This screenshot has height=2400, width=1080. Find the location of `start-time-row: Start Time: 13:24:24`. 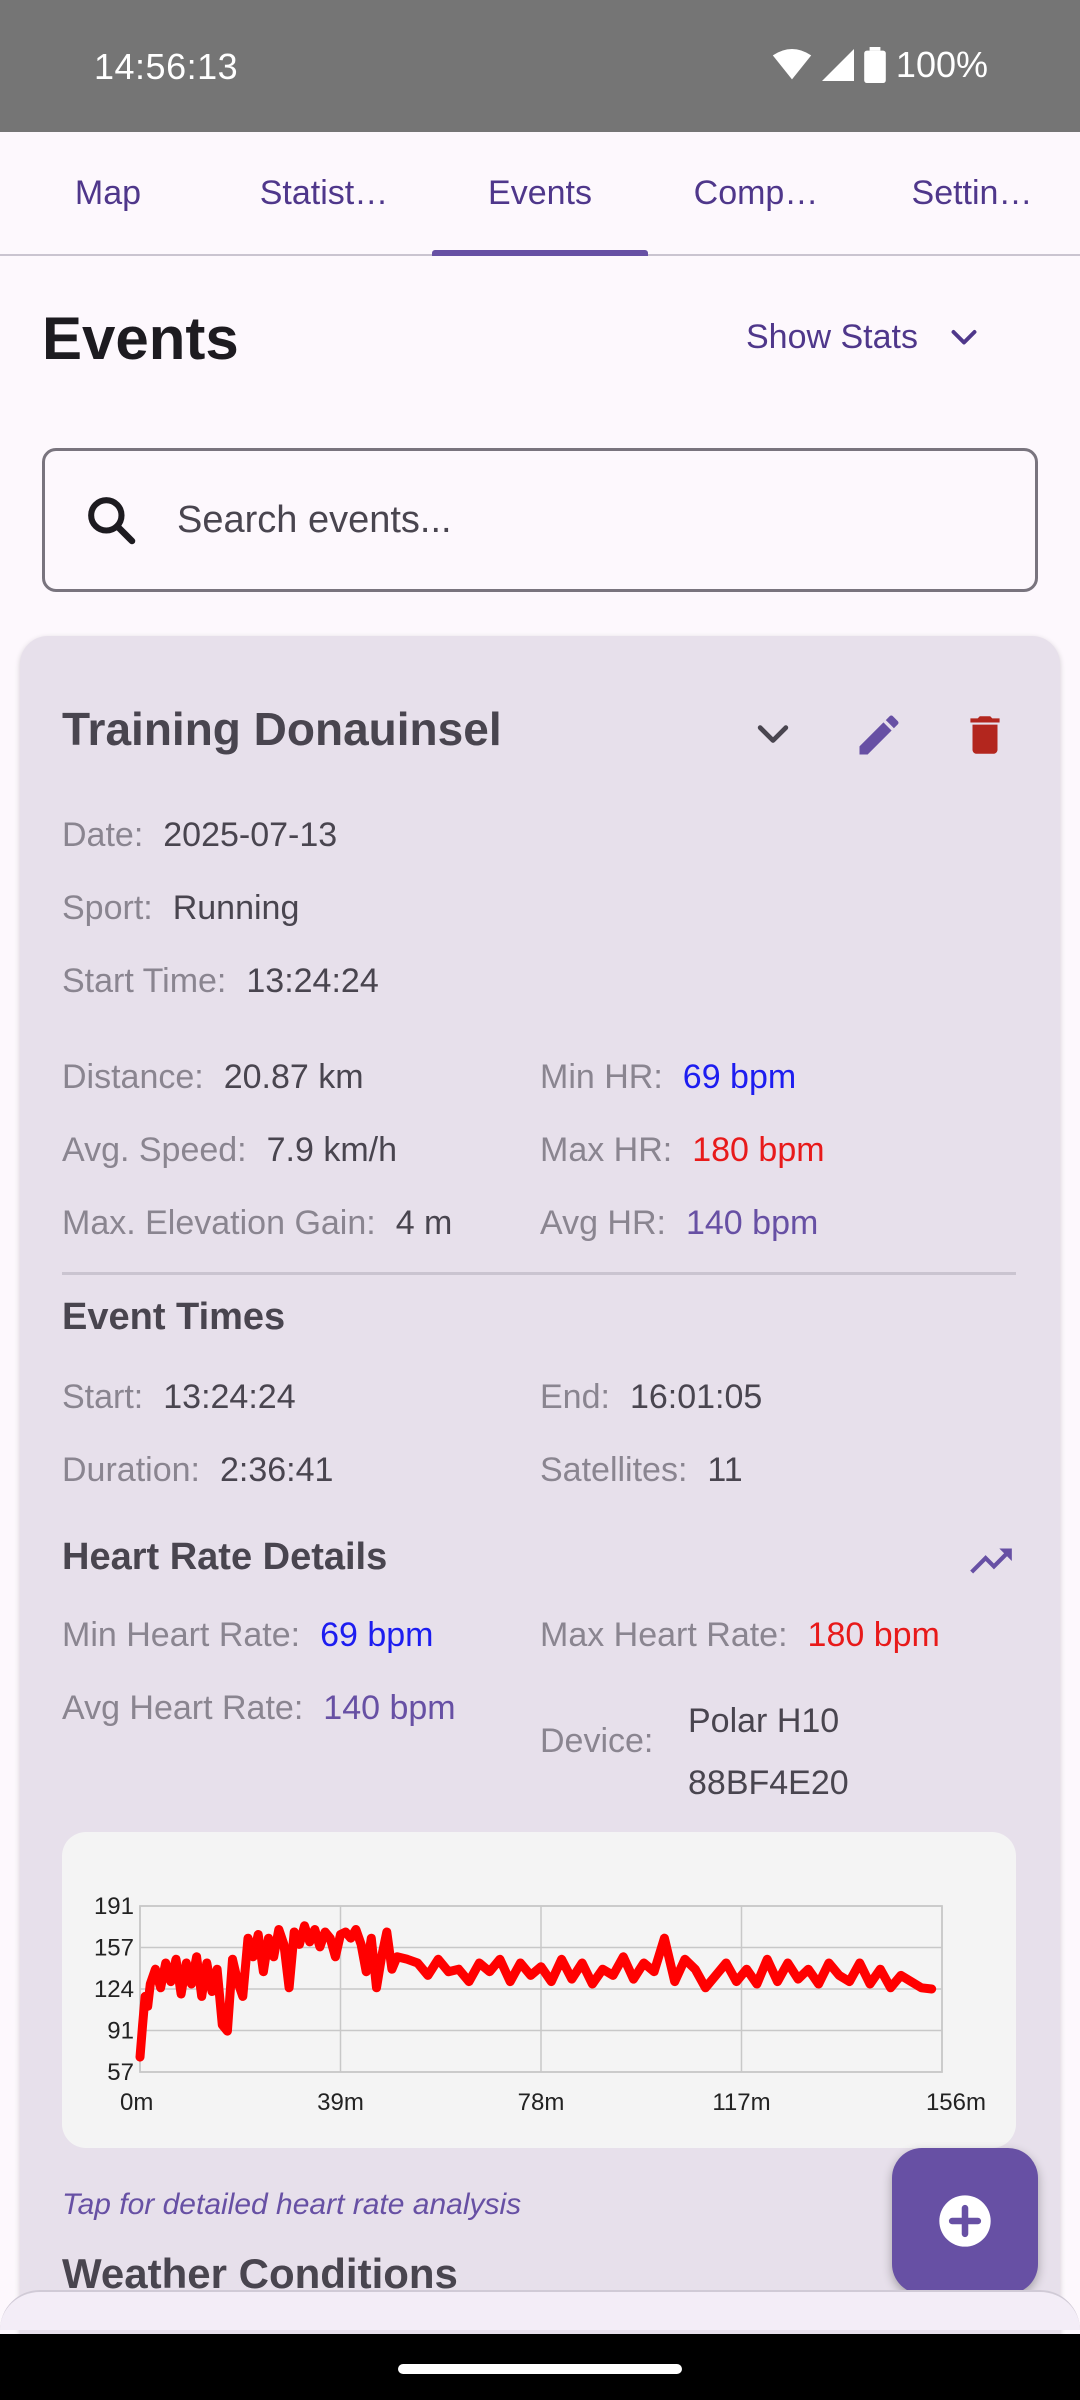

start-time-row: Start Time: 13:24:24 is located at coordinates (220, 981).